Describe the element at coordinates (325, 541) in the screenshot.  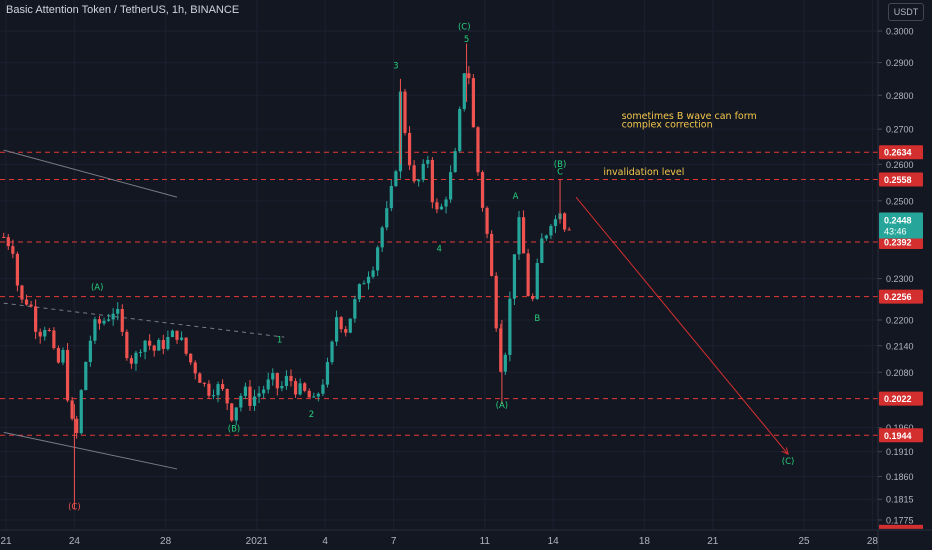
I see `x-tick-label: 4` at that location.